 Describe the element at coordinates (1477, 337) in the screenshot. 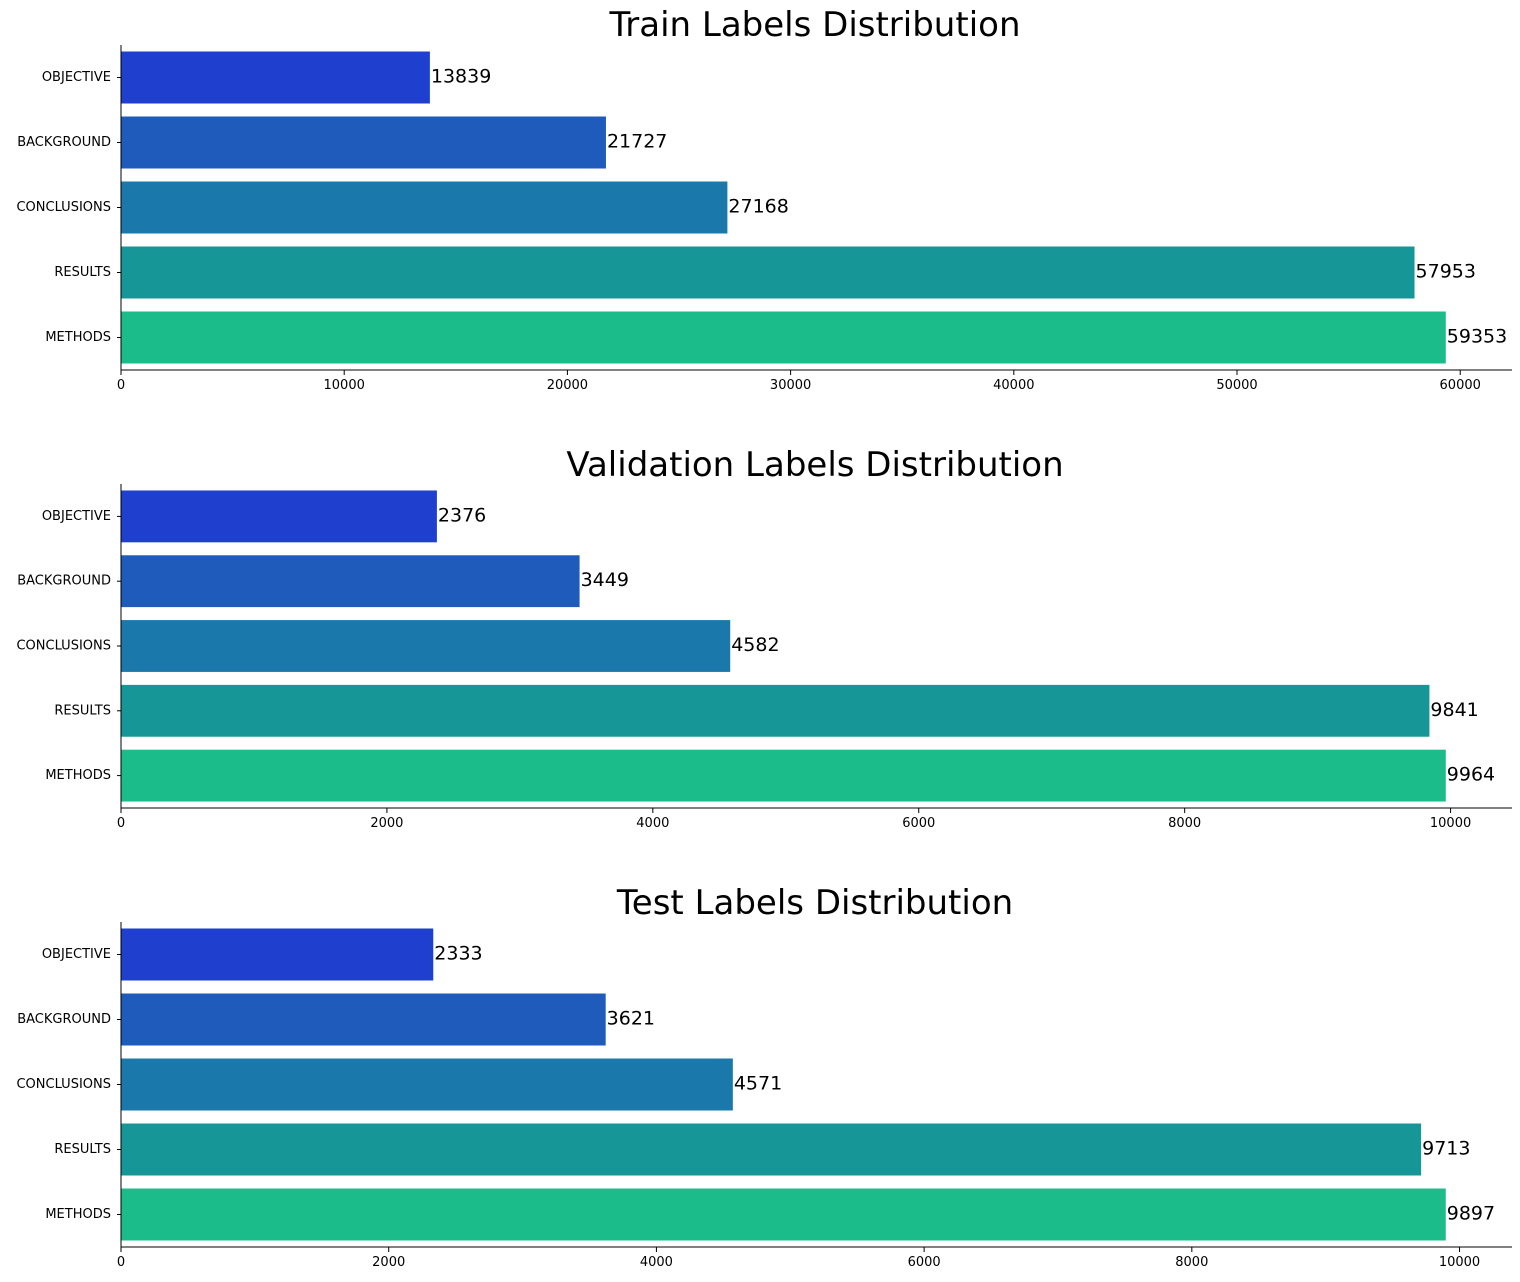

I see `bar-value-label: 59353` at that location.